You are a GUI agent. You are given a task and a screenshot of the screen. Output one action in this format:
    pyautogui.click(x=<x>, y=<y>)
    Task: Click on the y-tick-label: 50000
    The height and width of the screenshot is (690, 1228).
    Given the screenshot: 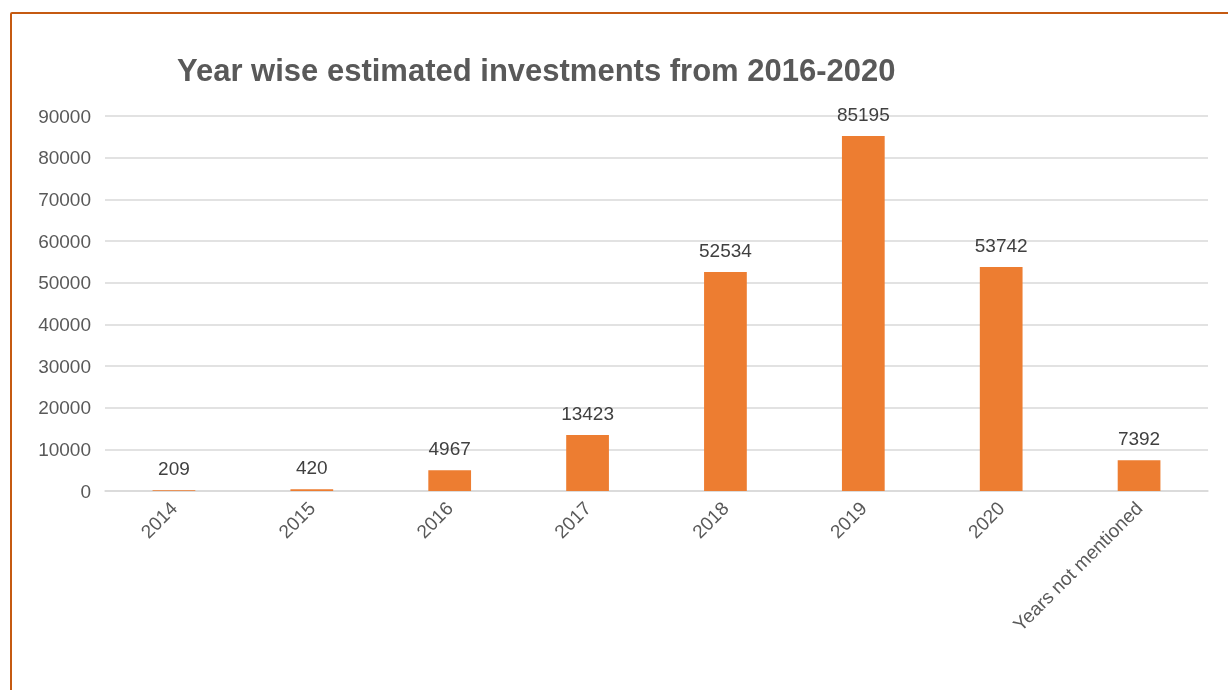 What is the action you would take?
    pyautogui.click(x=64, y=283)
    